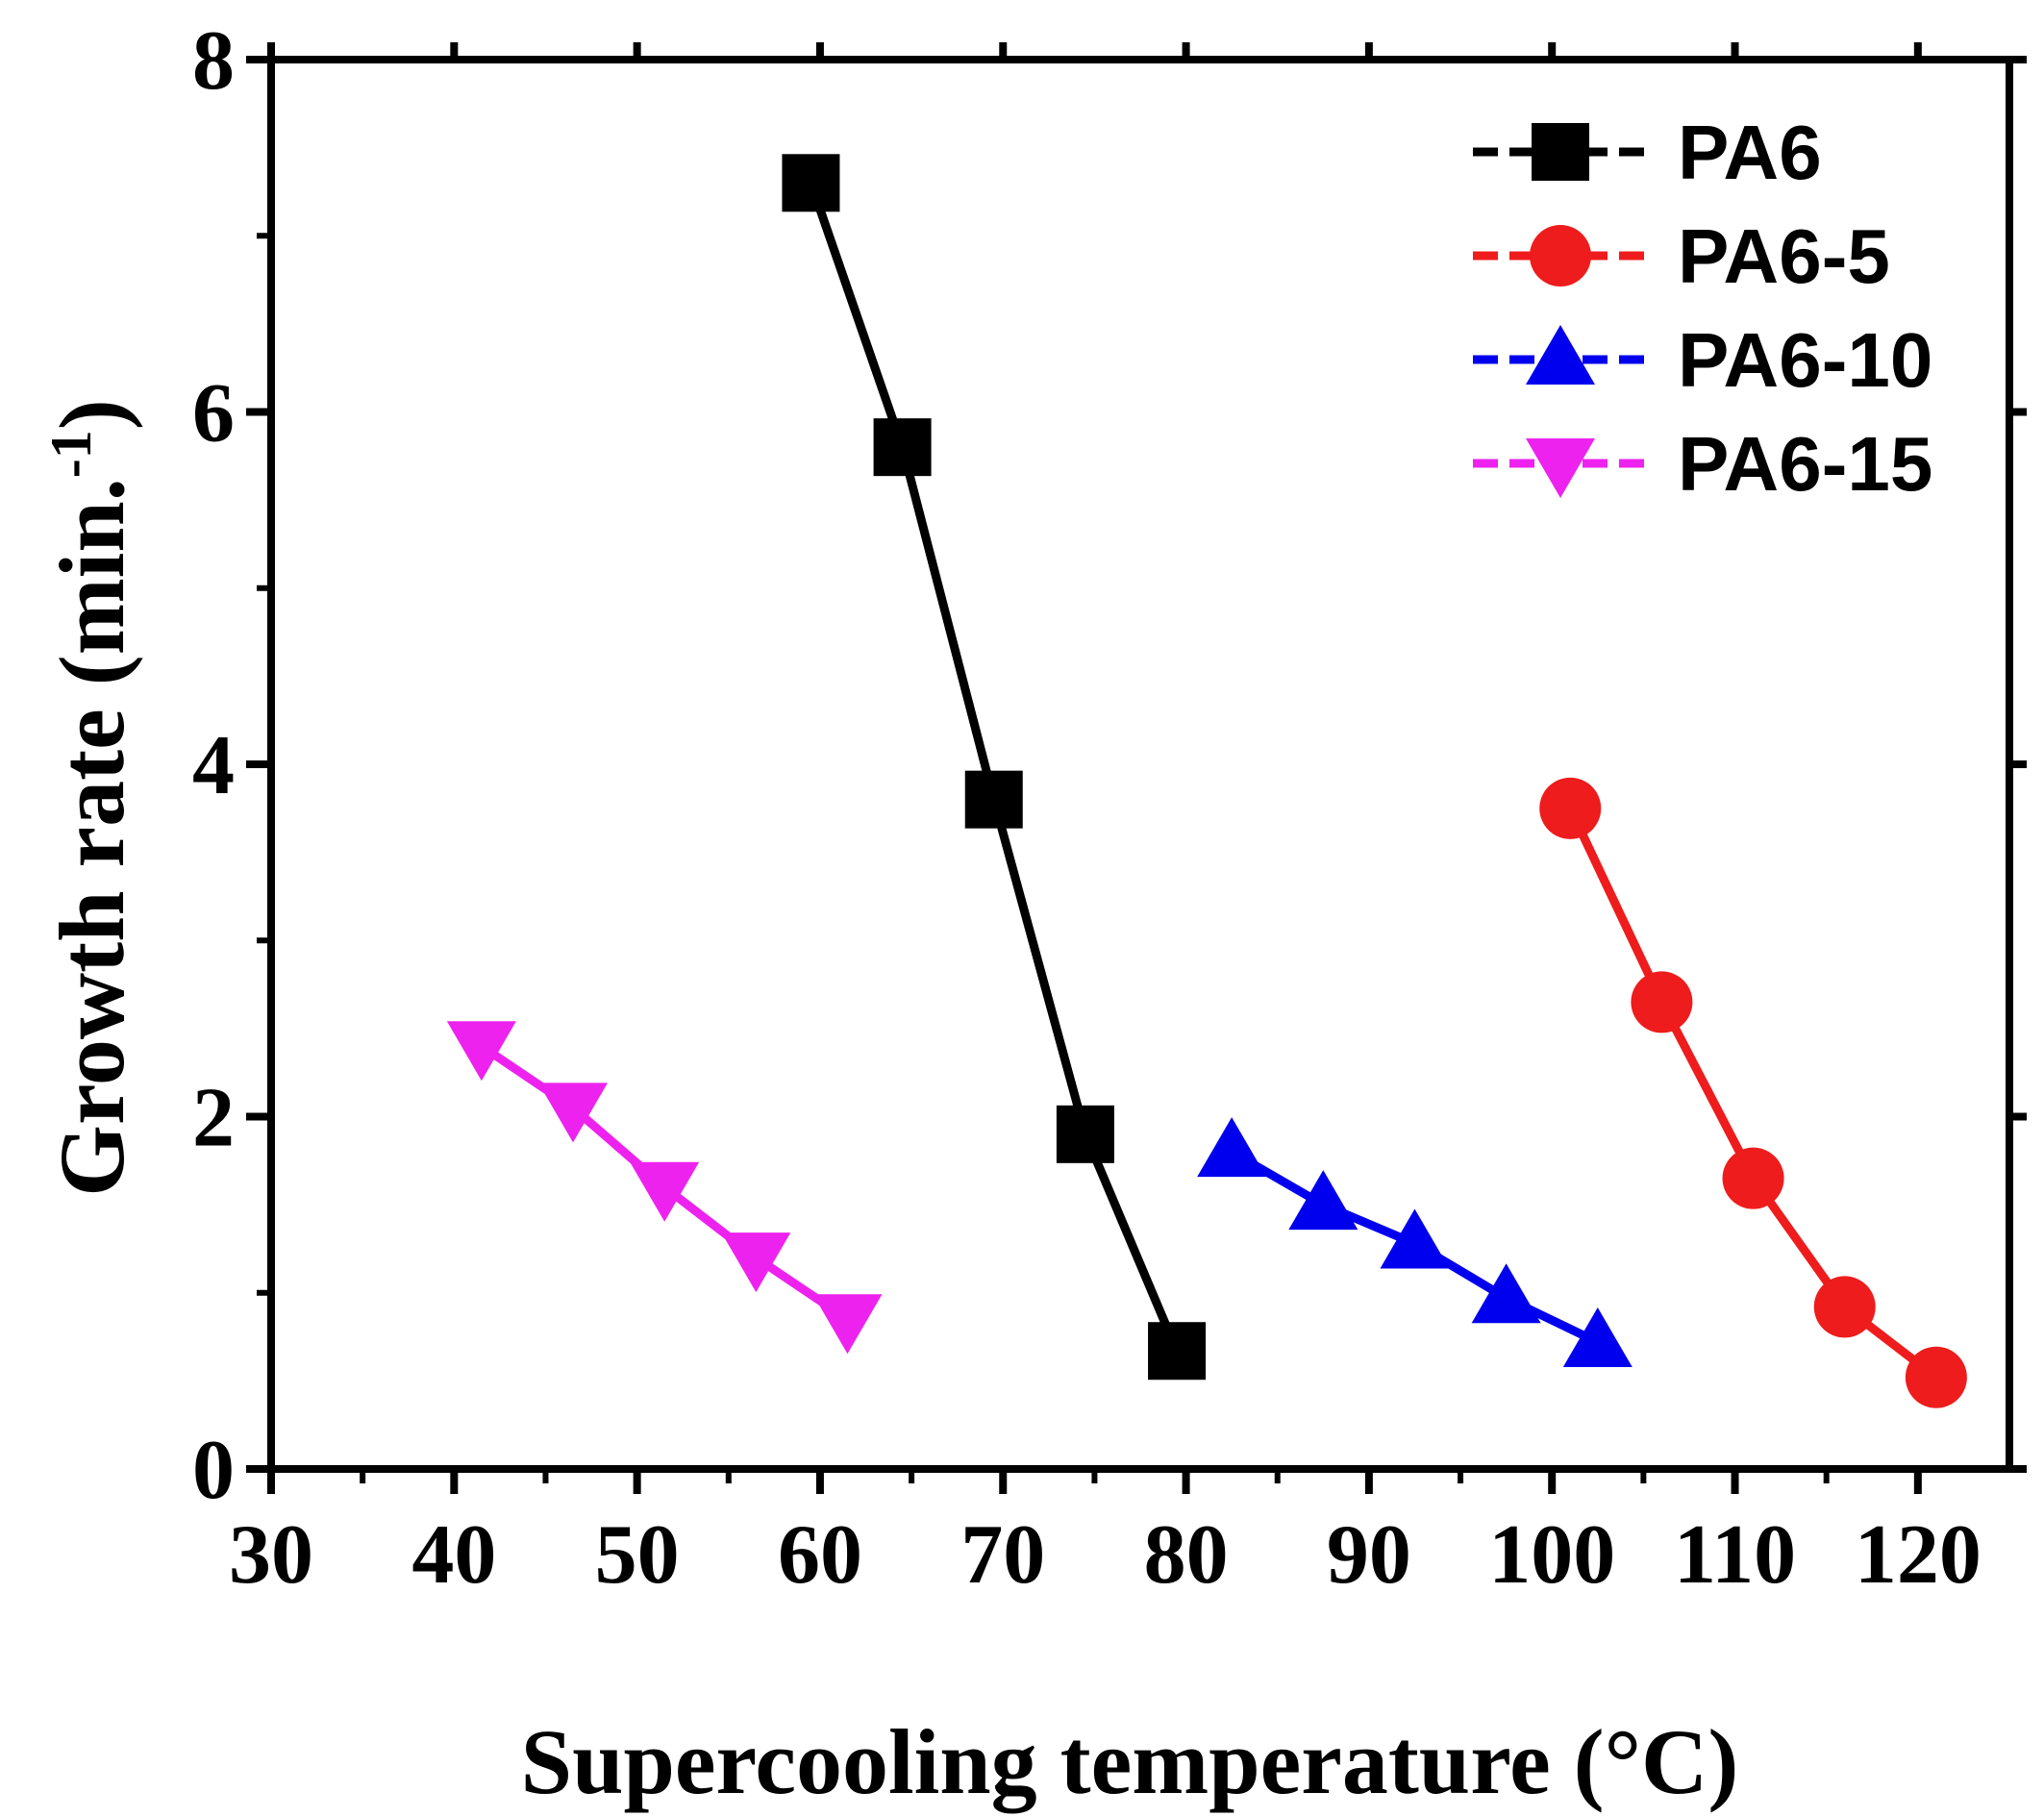 The height and width of the screenshot is (1817, 2044). What do you see at coordinates (213, 61) in the screenshot?
I see `y-tick-label: 8` at bounding box center [213, 61].